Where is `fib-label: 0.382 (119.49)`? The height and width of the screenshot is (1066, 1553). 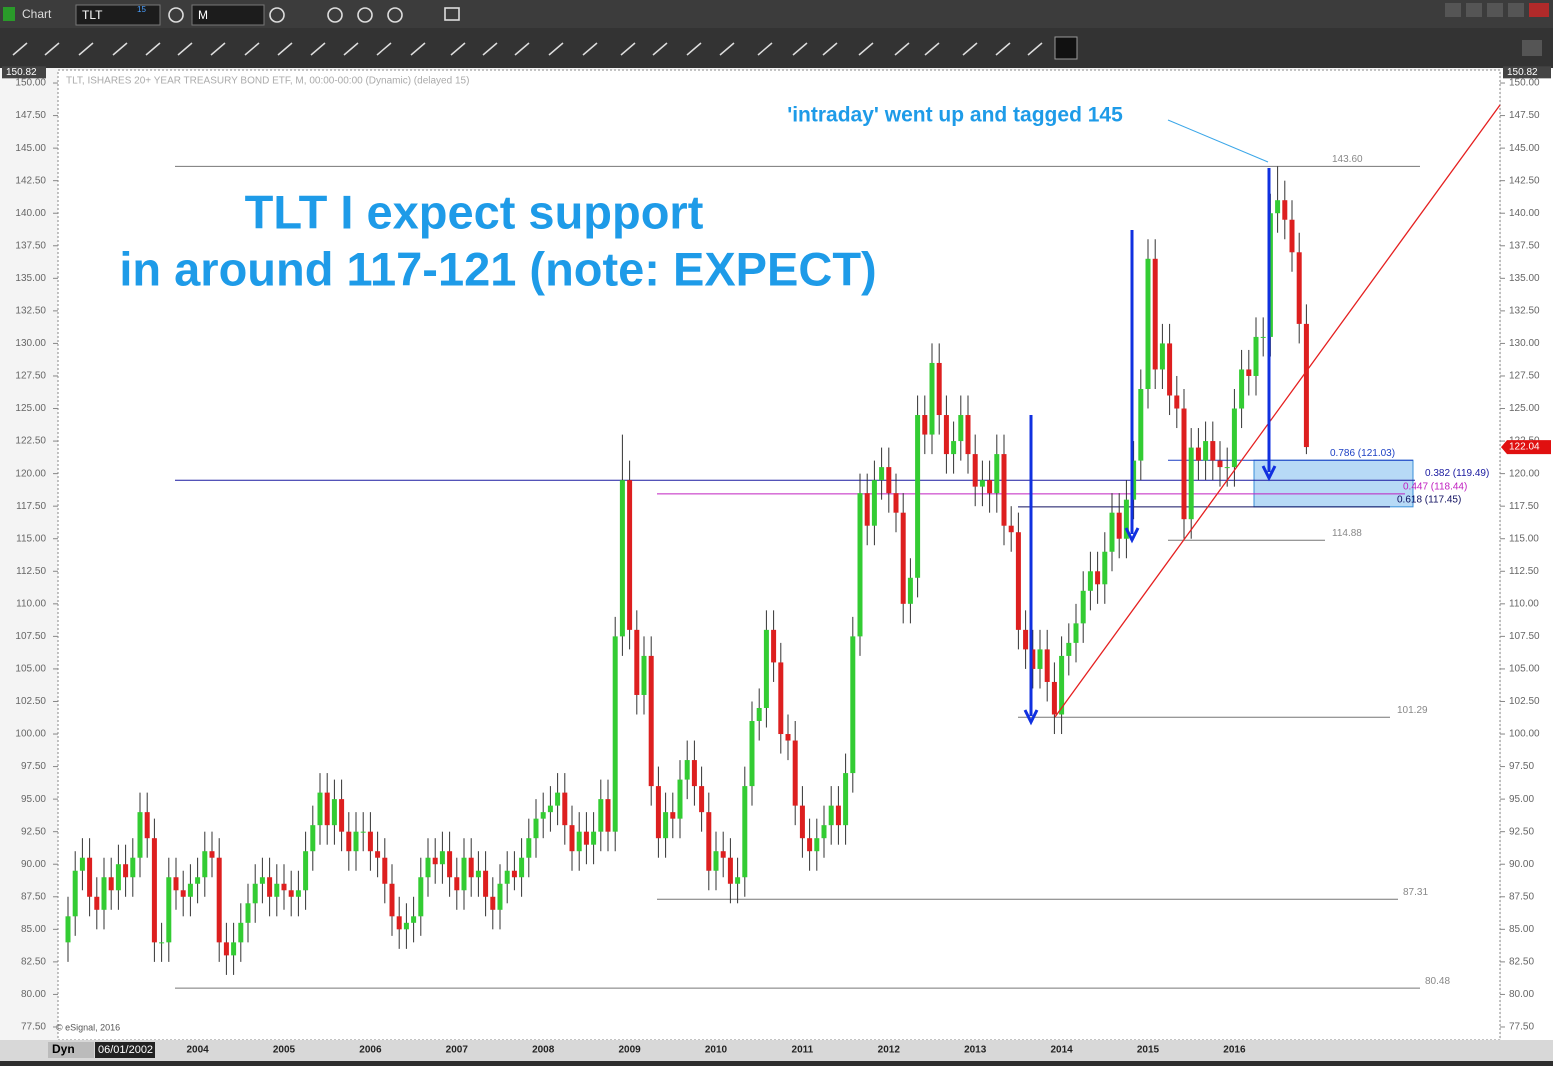
fib-label: 0.382 (119.49) is located at coordinates (1457, 473).